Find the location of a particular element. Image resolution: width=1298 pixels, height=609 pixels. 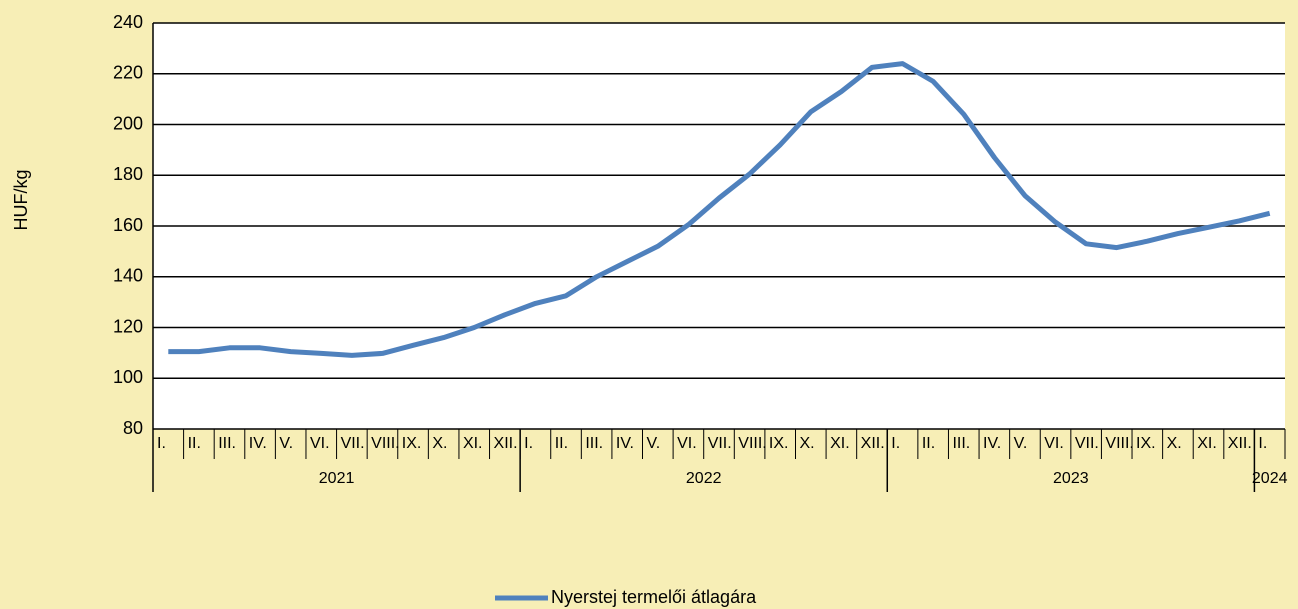

year-label: 2024 is located at coordinates (1270, 478).